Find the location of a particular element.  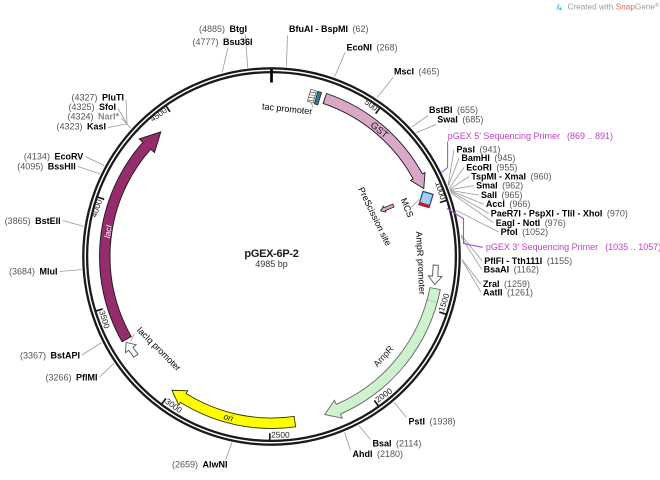

svg-text: EcoNI (268) is located at coordinates (372, 47).